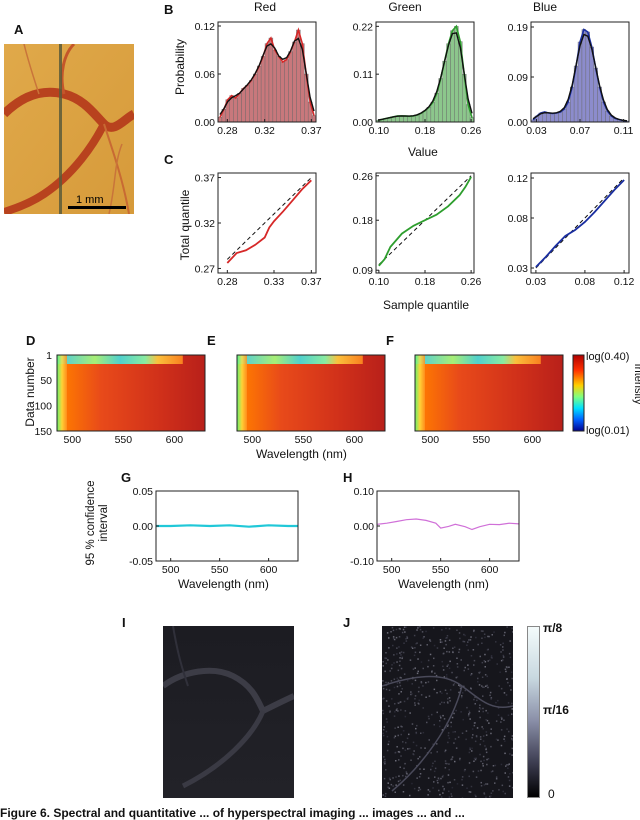 The width and height of the screenshot is (640, 820). Describe the element at coordinates (223, 584) in the screenshot. I see `xlabel-wavelength-g: Wavelength (nm)` at that location.